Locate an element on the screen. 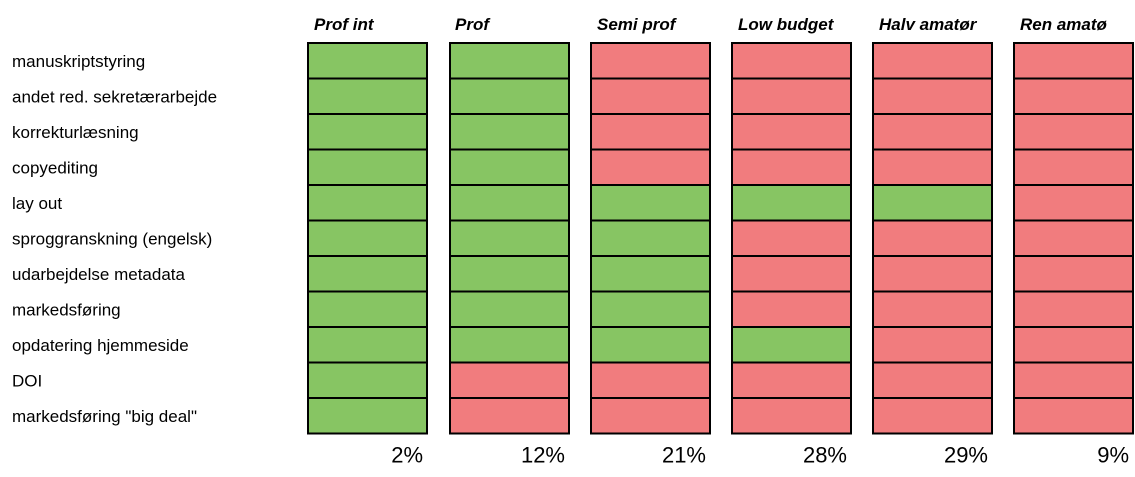 The width and height of the screenshot is (1135, 477). percentage-label: 21% is located at coordinates (684, 455).